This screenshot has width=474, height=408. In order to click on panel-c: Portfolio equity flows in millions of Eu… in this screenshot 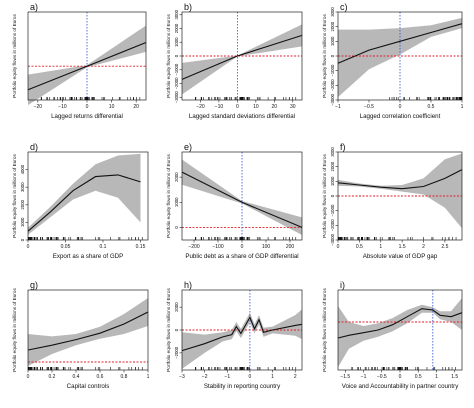, I will do `click(393, 61)`.